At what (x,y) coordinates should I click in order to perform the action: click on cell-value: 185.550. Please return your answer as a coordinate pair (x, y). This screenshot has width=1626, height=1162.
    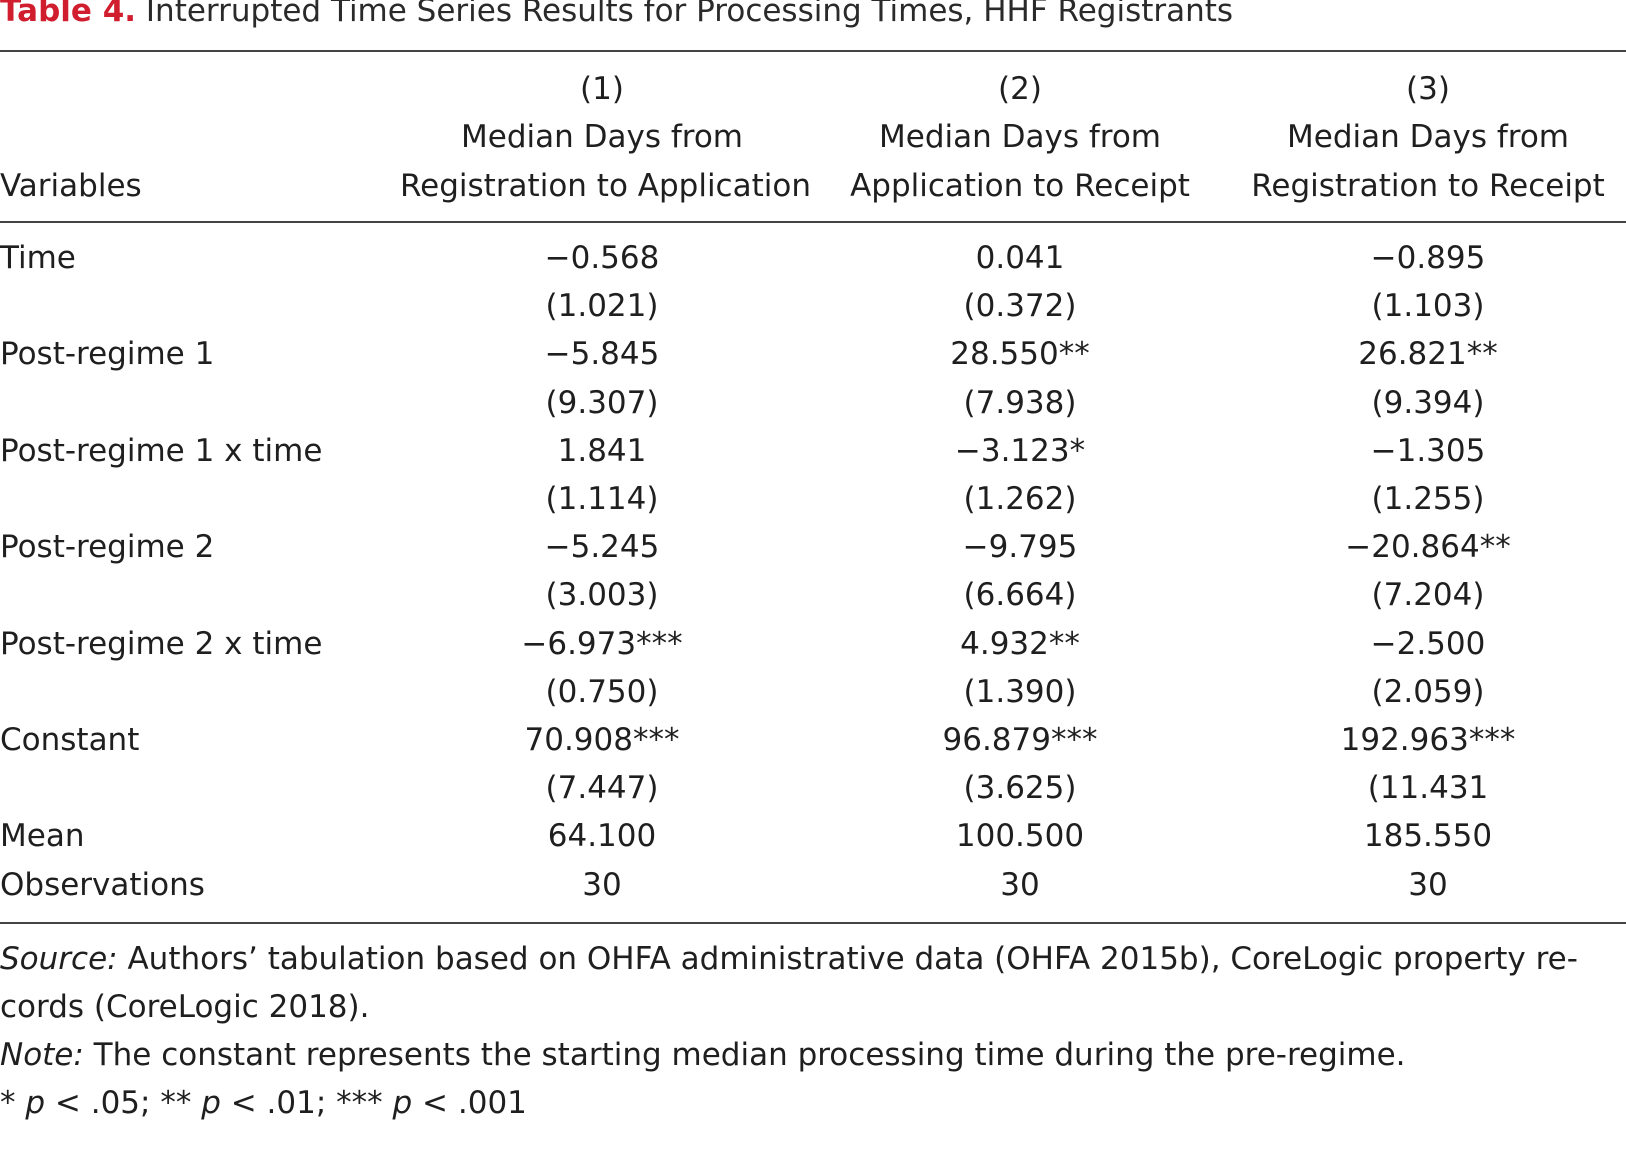
    Looking at the image, I should click on (1428, 836).